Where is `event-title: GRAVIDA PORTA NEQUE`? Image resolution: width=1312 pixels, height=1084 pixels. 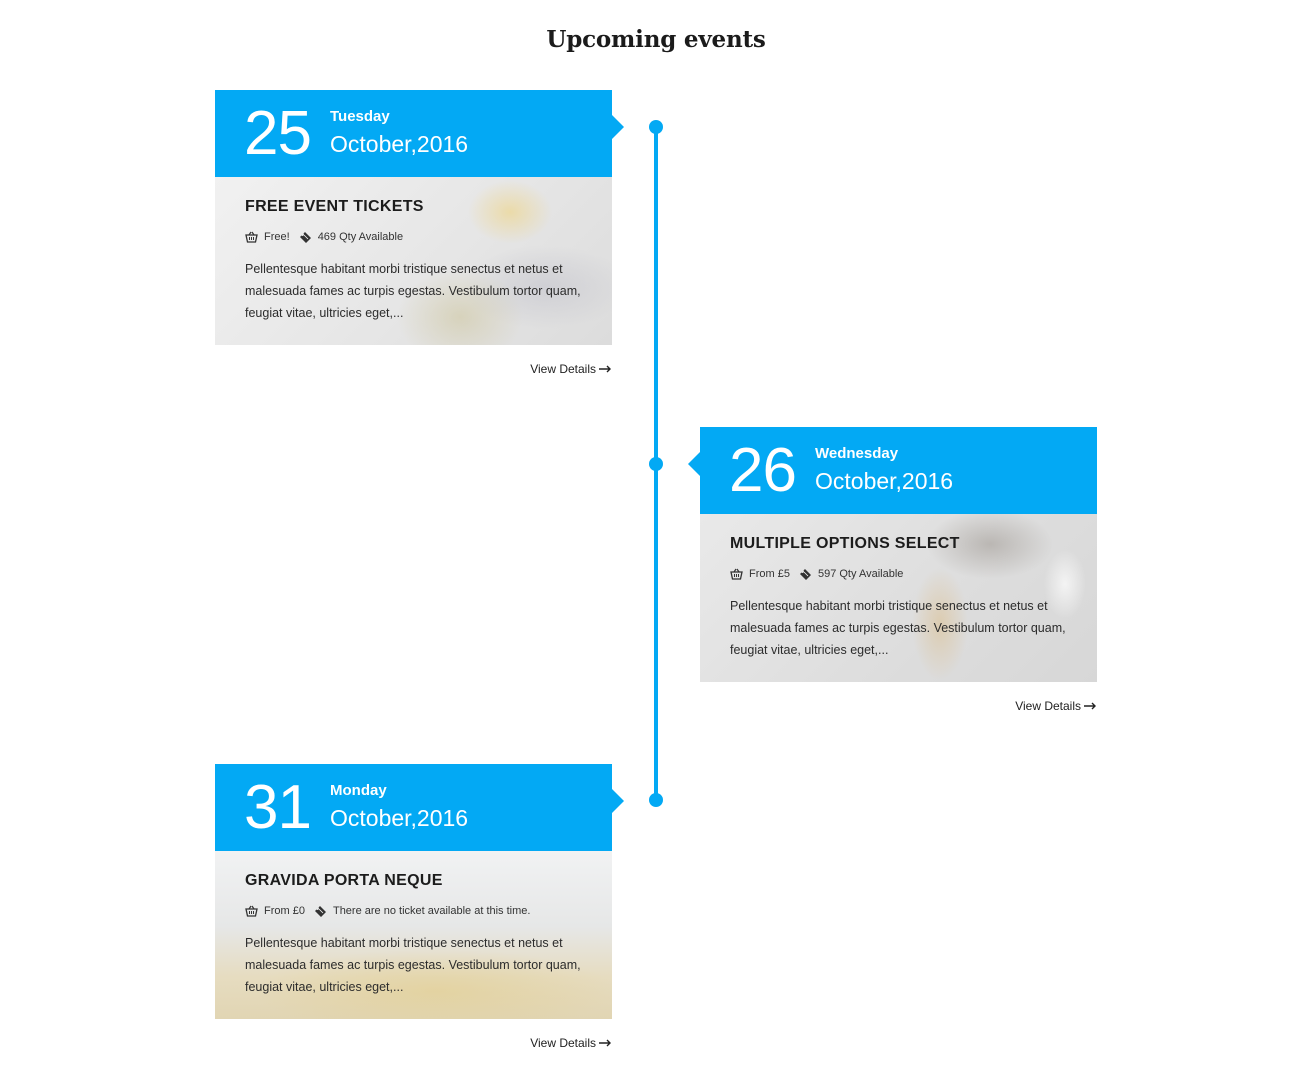
event-title: GRAVIDA PORTA NEQUE is located at coordinates (344, 880).